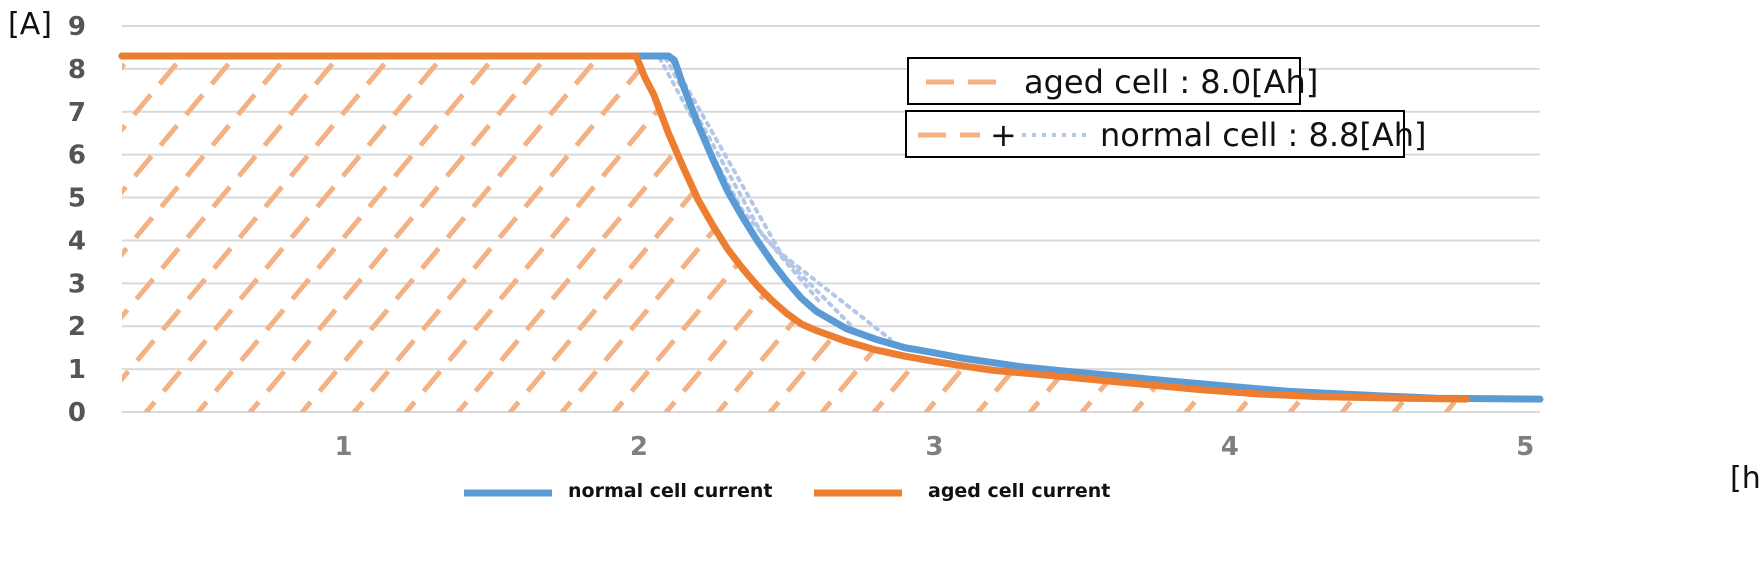 This screenshot has width=1763, height=569. Describe the element at coordinates (77, 27) in the screenshot. I see `y-tick-label-9: 9` at that location.